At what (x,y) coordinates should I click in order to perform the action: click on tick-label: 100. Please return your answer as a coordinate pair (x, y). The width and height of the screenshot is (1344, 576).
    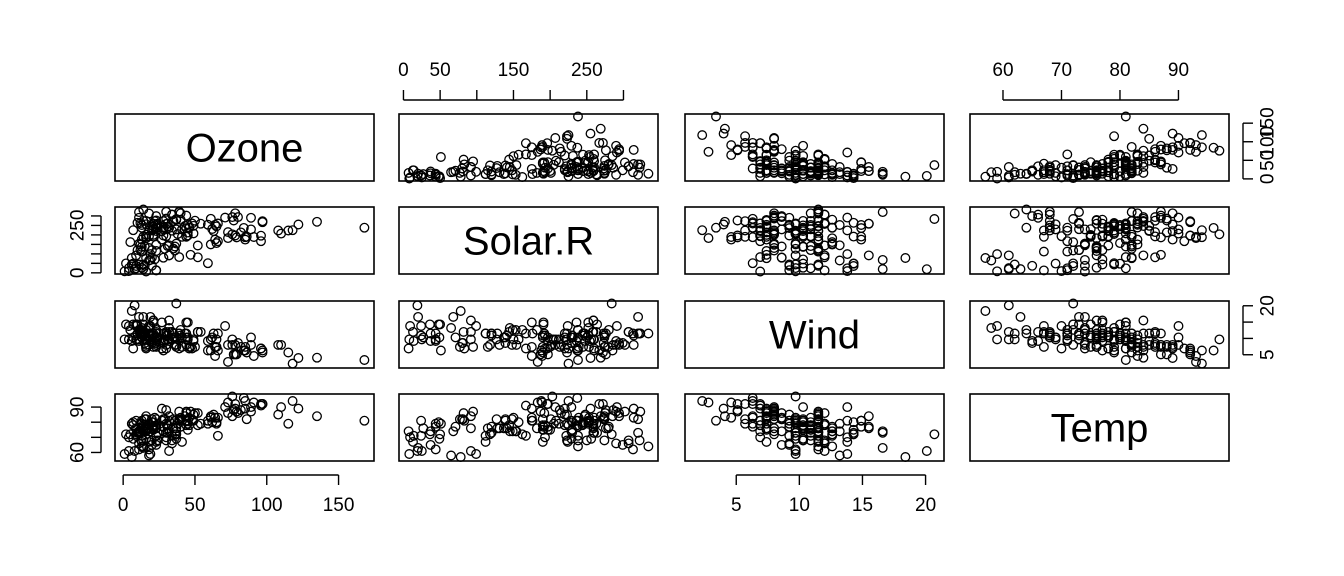
    Looking at the image, I should click on (1268, 142).